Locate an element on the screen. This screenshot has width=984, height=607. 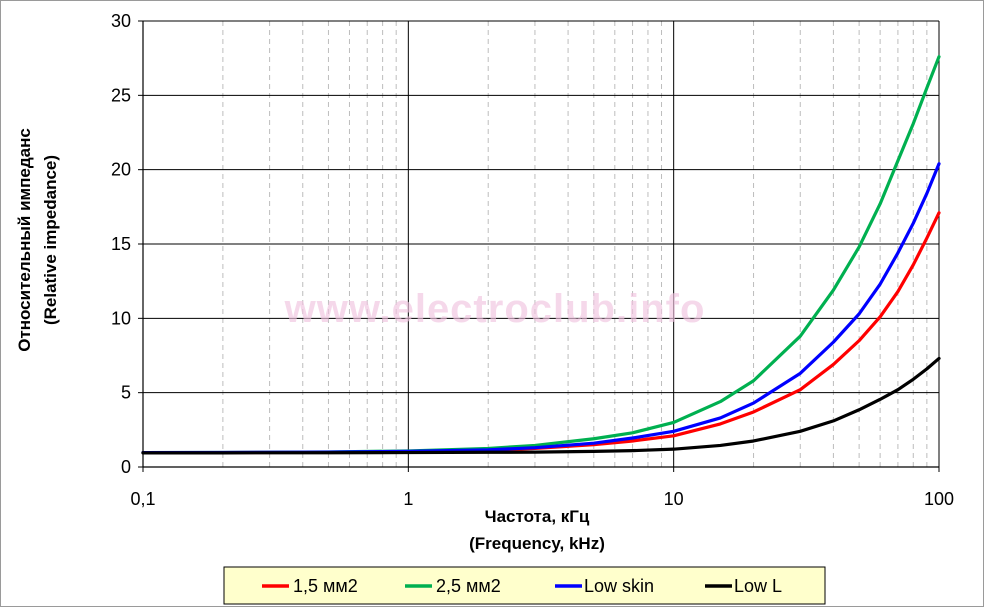
x-tick-label: 100 is located at coordinates (939, 499).